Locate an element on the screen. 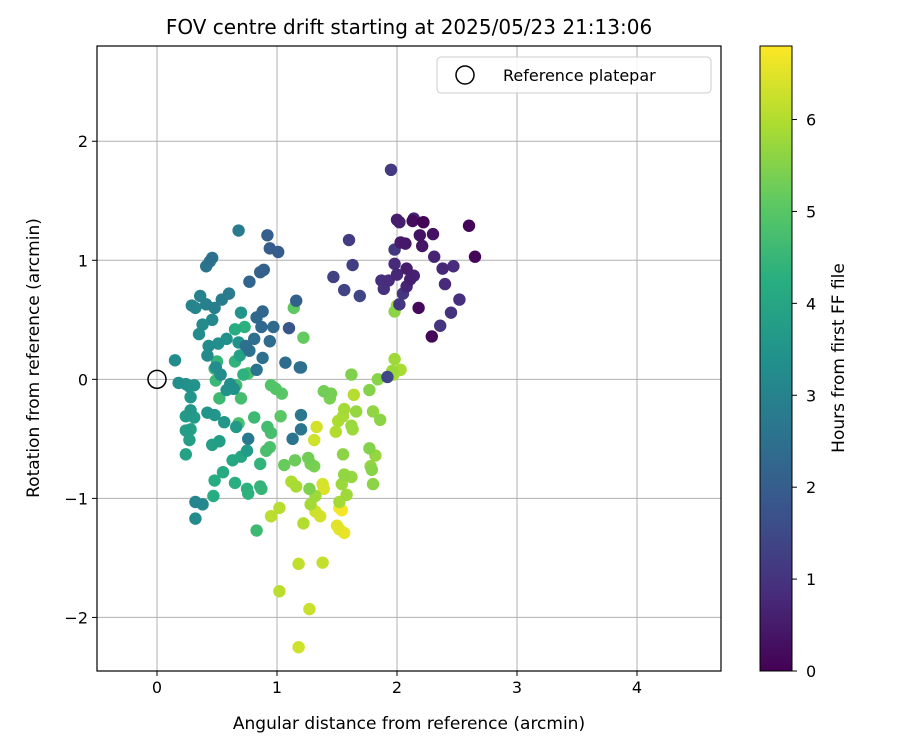  colorbar-tick-label: 5 is located at coordinates (811, 211).